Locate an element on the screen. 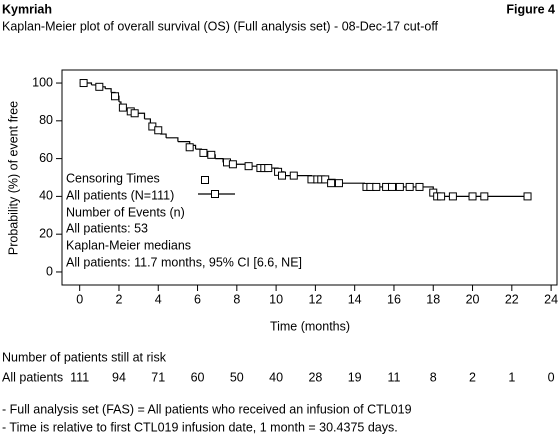 The width and height of the screenshot is (559, 438). x-tick-label: 20 is located at coordinates (473, 299).